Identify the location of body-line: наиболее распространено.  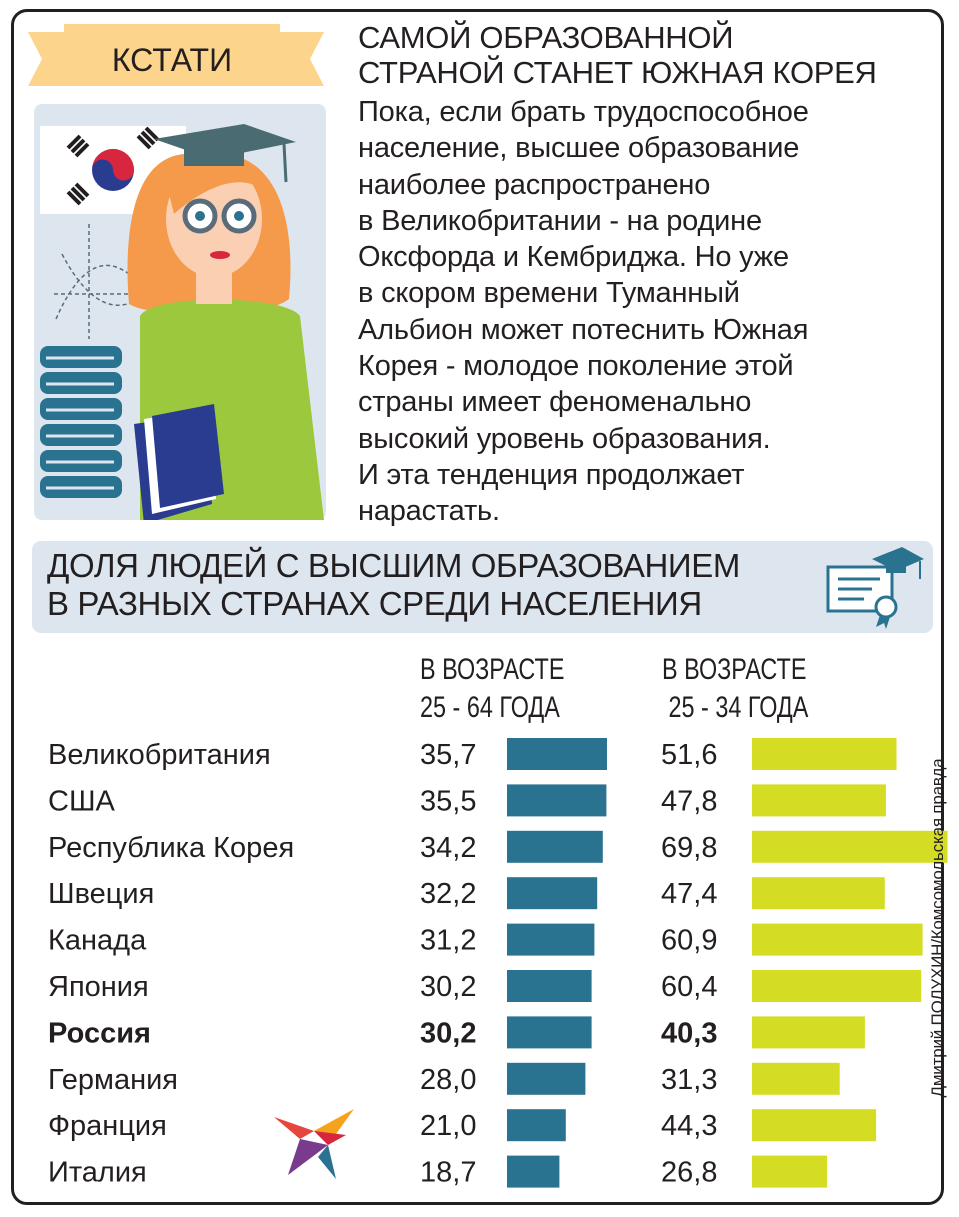
(534, 184).